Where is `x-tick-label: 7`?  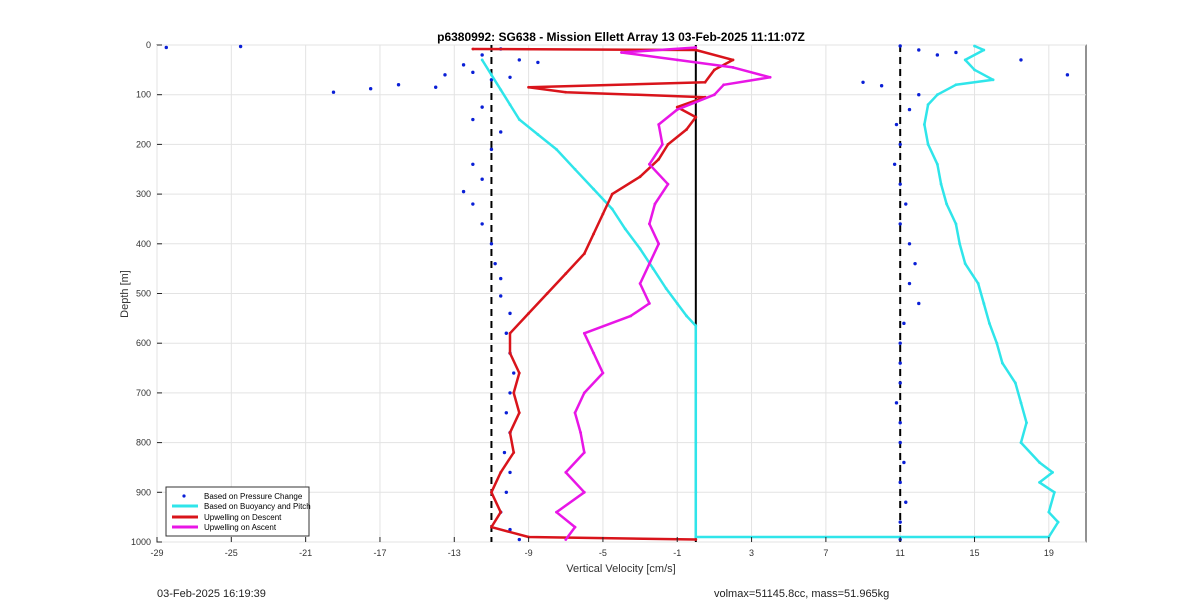
x-tick-label: 7 is located at coordinates (825, 553).